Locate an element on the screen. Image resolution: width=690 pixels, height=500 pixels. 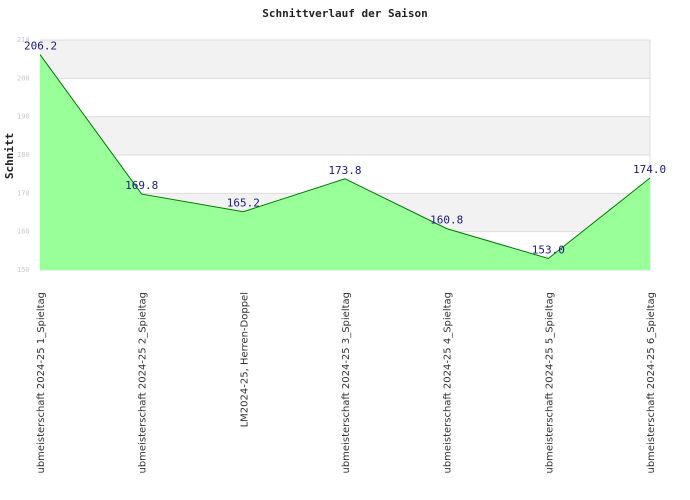
data-label: 153.0 is located at coordinates (548, 250).